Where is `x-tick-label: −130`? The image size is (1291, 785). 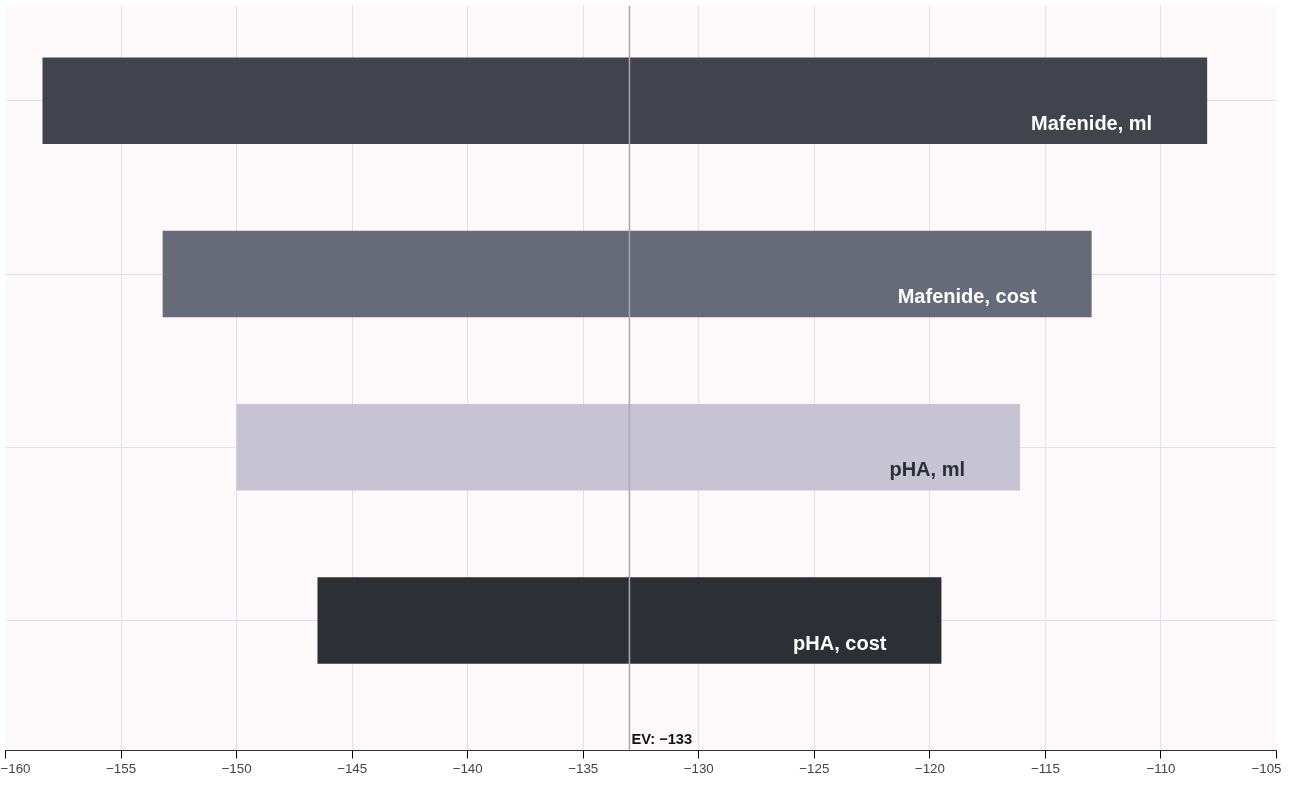
x-tick-label: −130 is located at coordinates (698, 768).